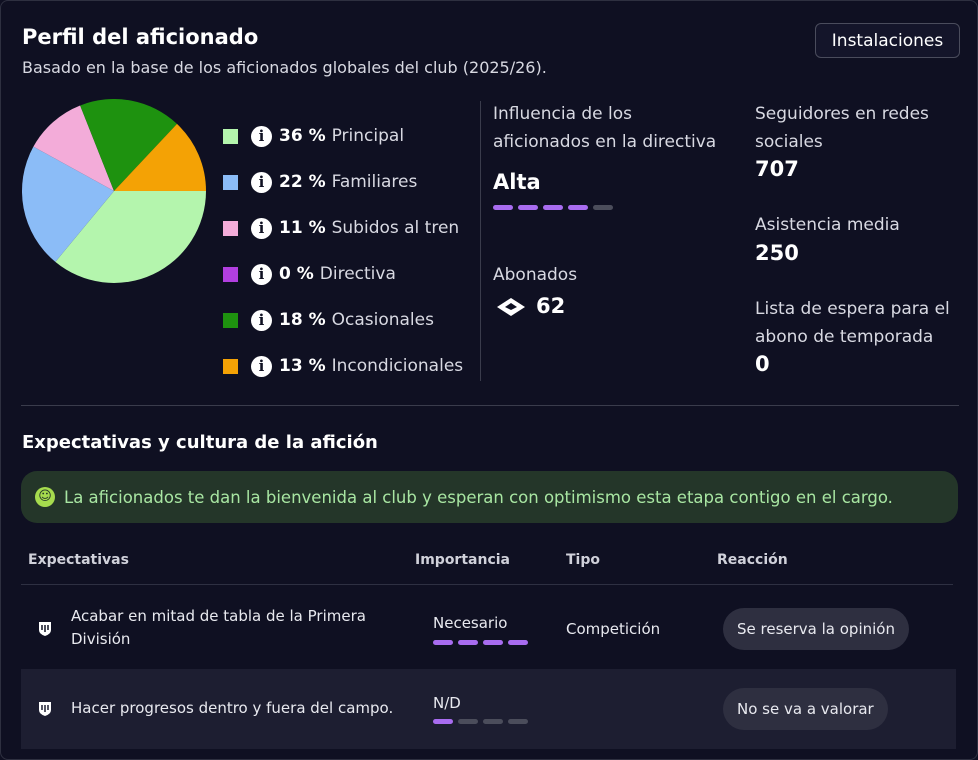 The image size is (978, 760). Describe the element at coordinates (45, 497) in the screenshot. I see `smiley-icon: ☺` at that location.